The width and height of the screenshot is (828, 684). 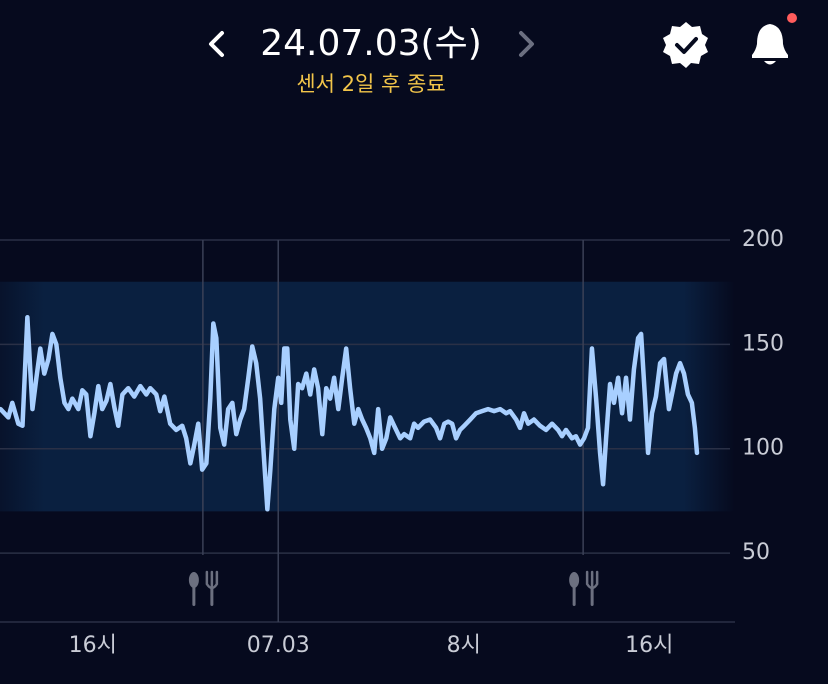 I want to click on date-title: 24.07.03(수), so click(x=371, y=43).